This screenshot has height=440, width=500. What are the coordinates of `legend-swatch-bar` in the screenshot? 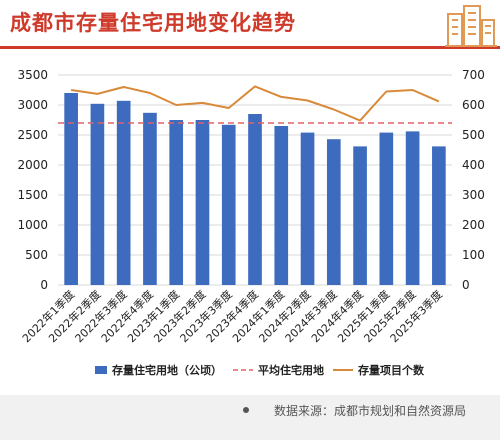 It's located at (101, 370).